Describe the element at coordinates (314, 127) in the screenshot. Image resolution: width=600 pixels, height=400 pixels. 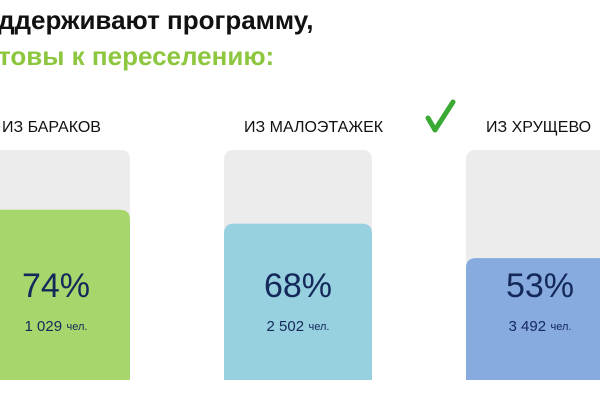
I see `category-label: ИЗ МАЛОЭТАЖЕК` at that location.